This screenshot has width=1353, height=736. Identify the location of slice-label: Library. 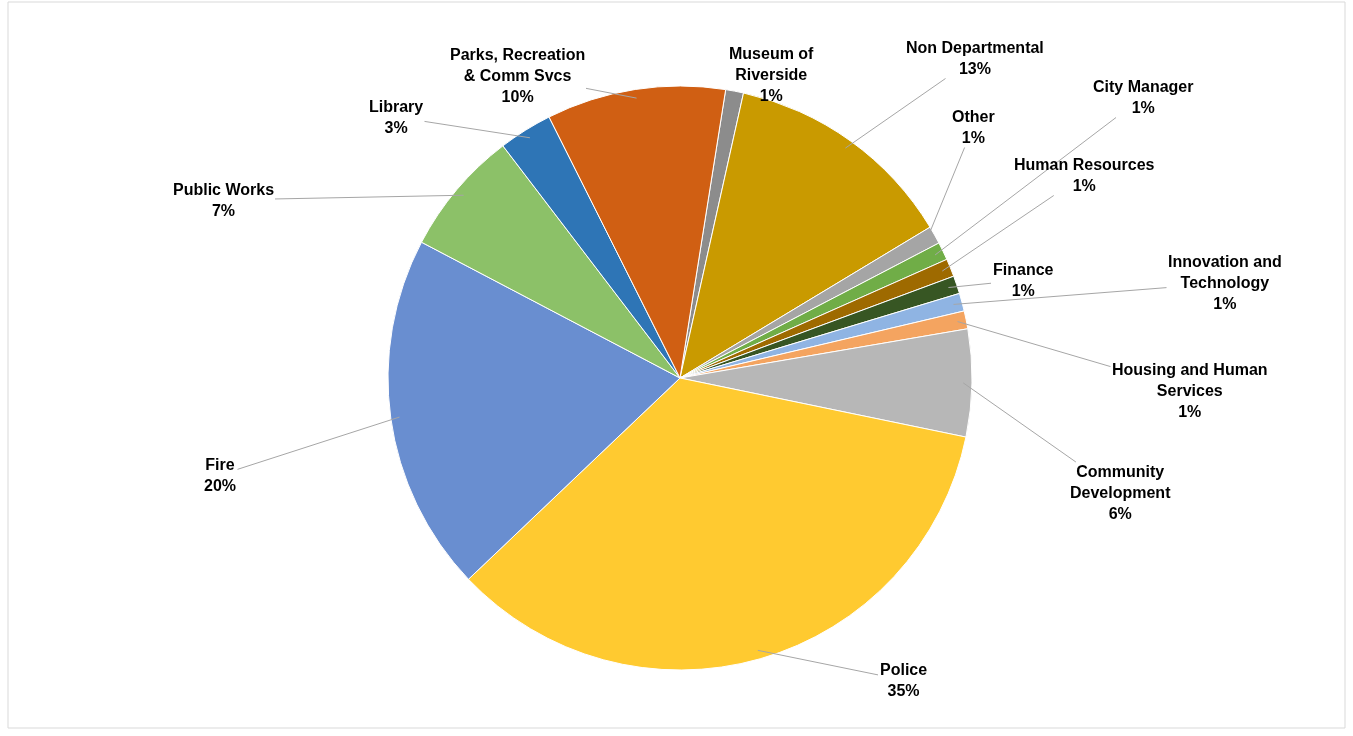
(396, 106).